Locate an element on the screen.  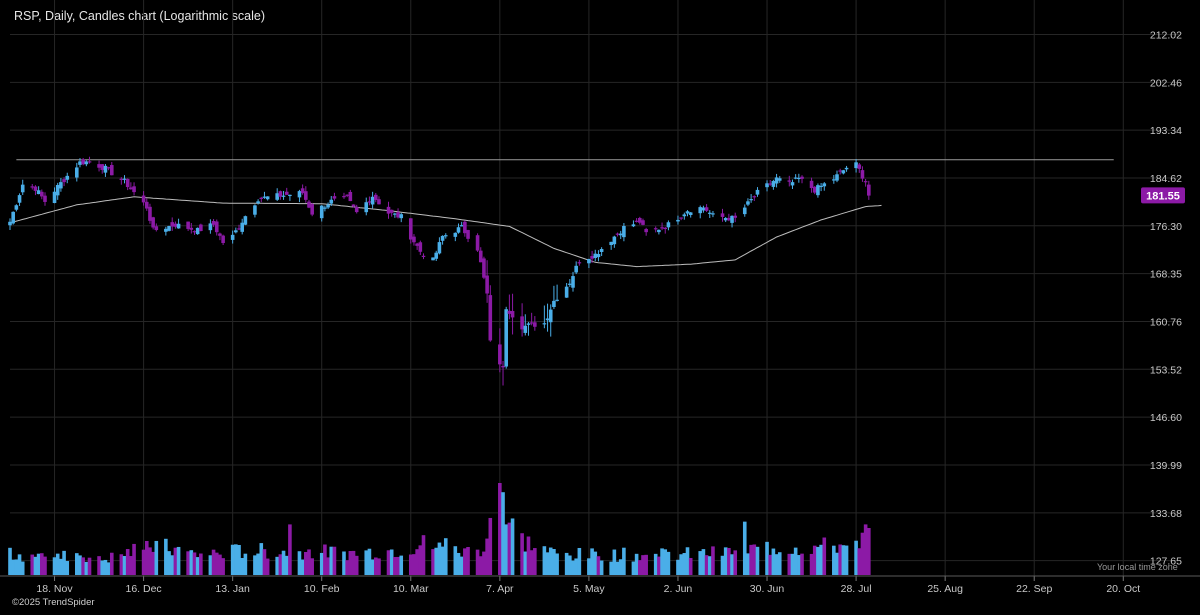
y-tick-label: 212.02 is located at coordinates (1166, 35).